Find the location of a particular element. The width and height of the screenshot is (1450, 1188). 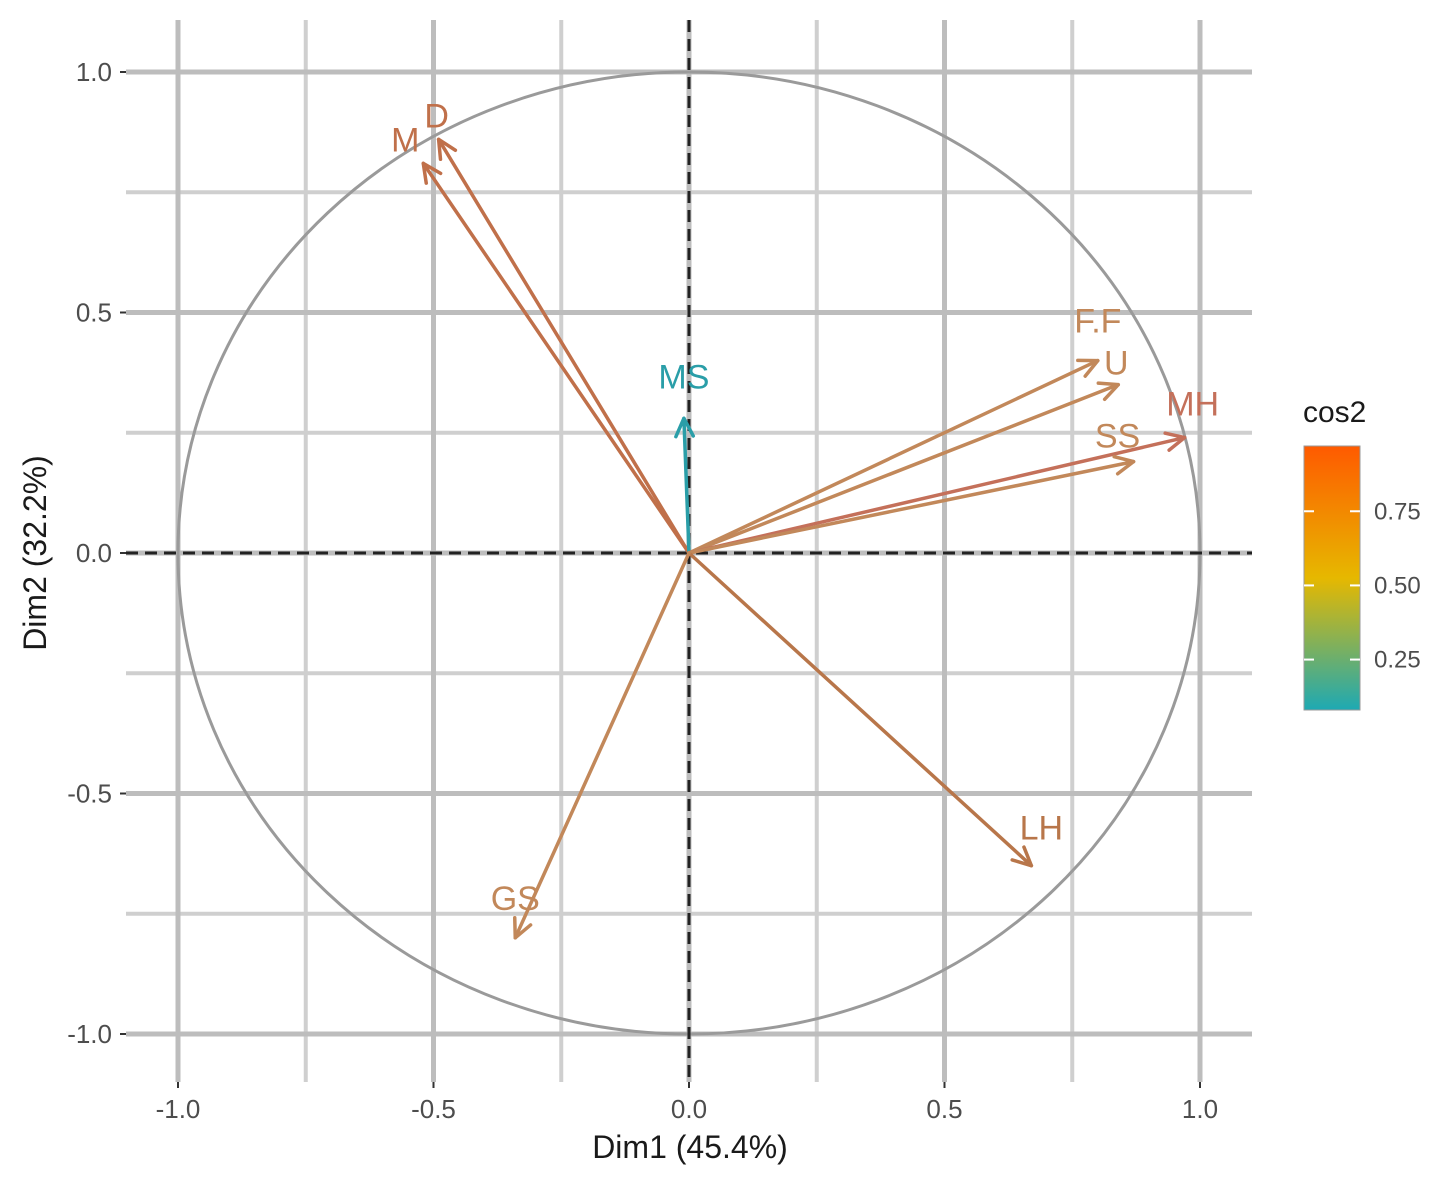

y-tick-label: 0.5 is located at coordinates (94, 313).